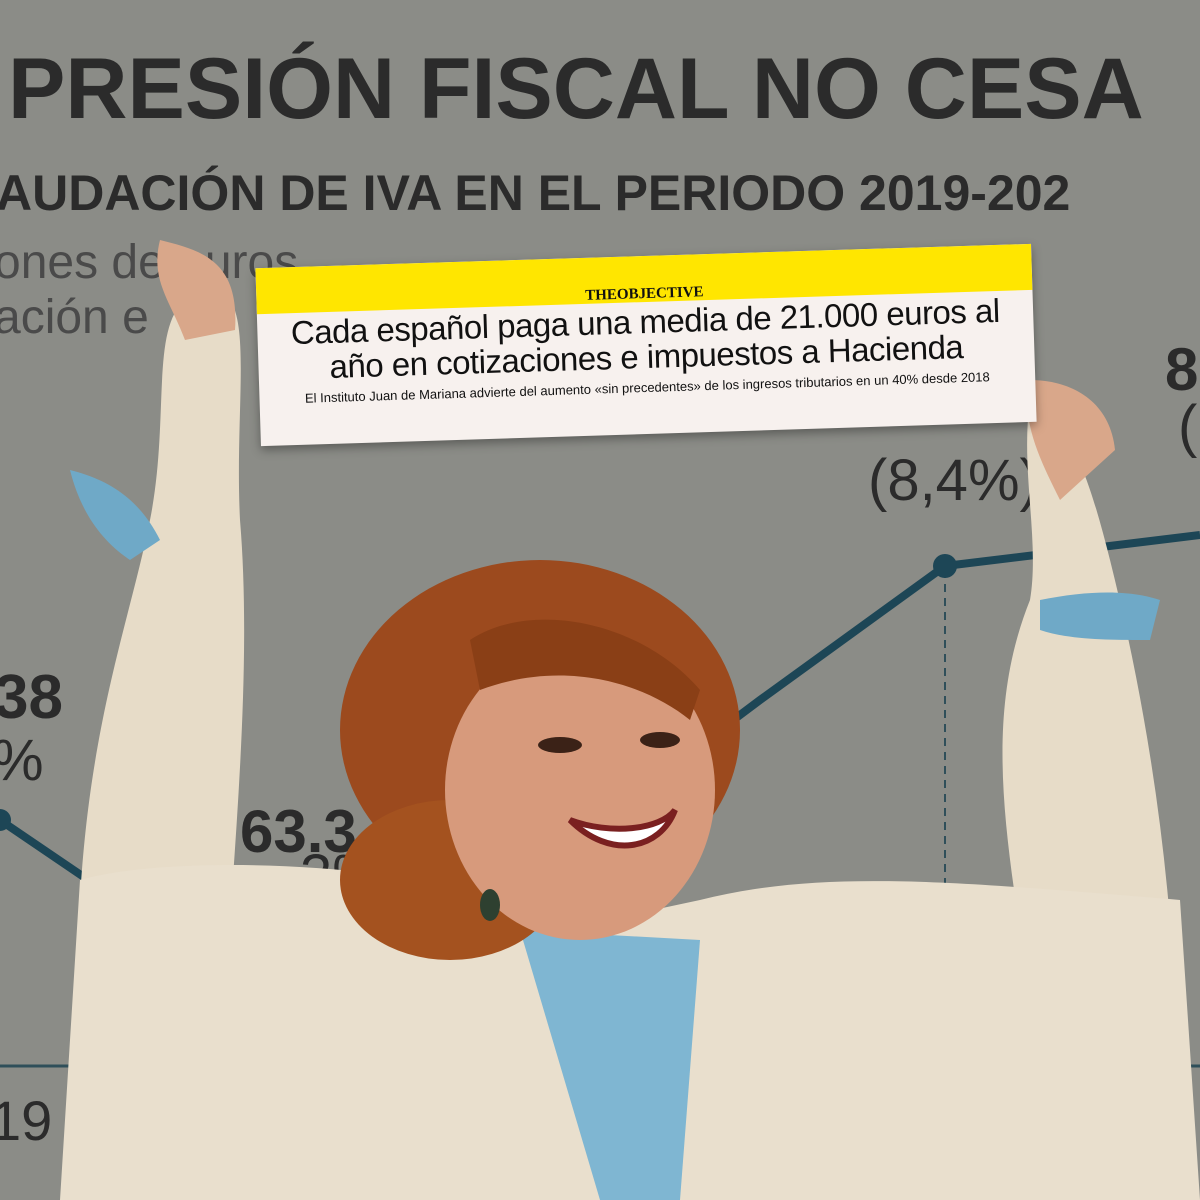  Describe the element at coordinates (298, 831) in the screenshot. I see `annotation: 63.3` at that location.